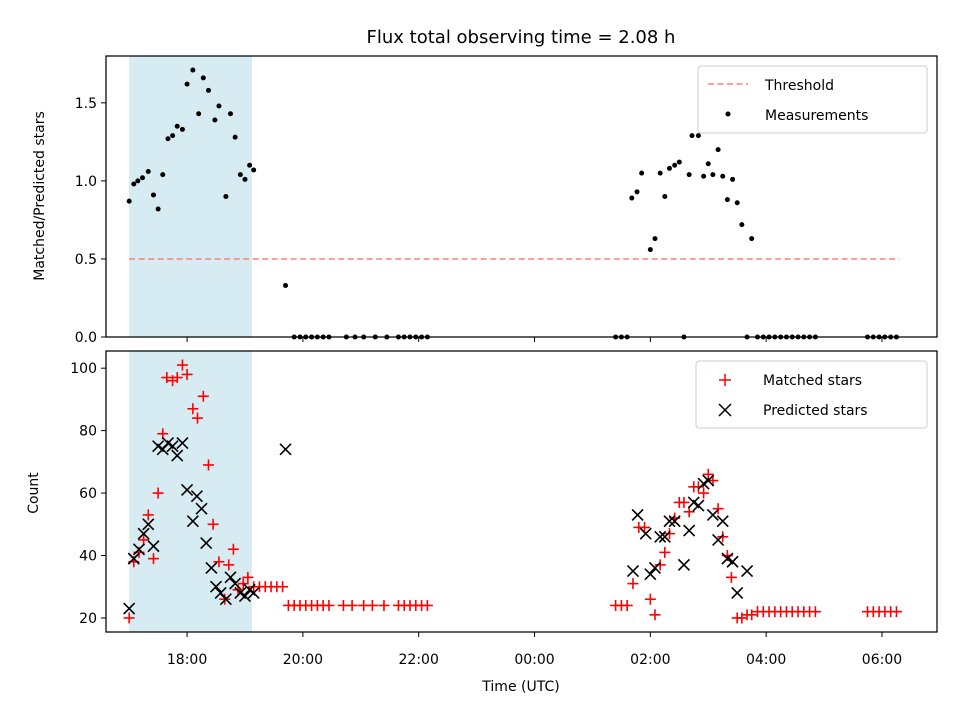  I want to click on x-tick-label: 00:00, so click(534, 660).